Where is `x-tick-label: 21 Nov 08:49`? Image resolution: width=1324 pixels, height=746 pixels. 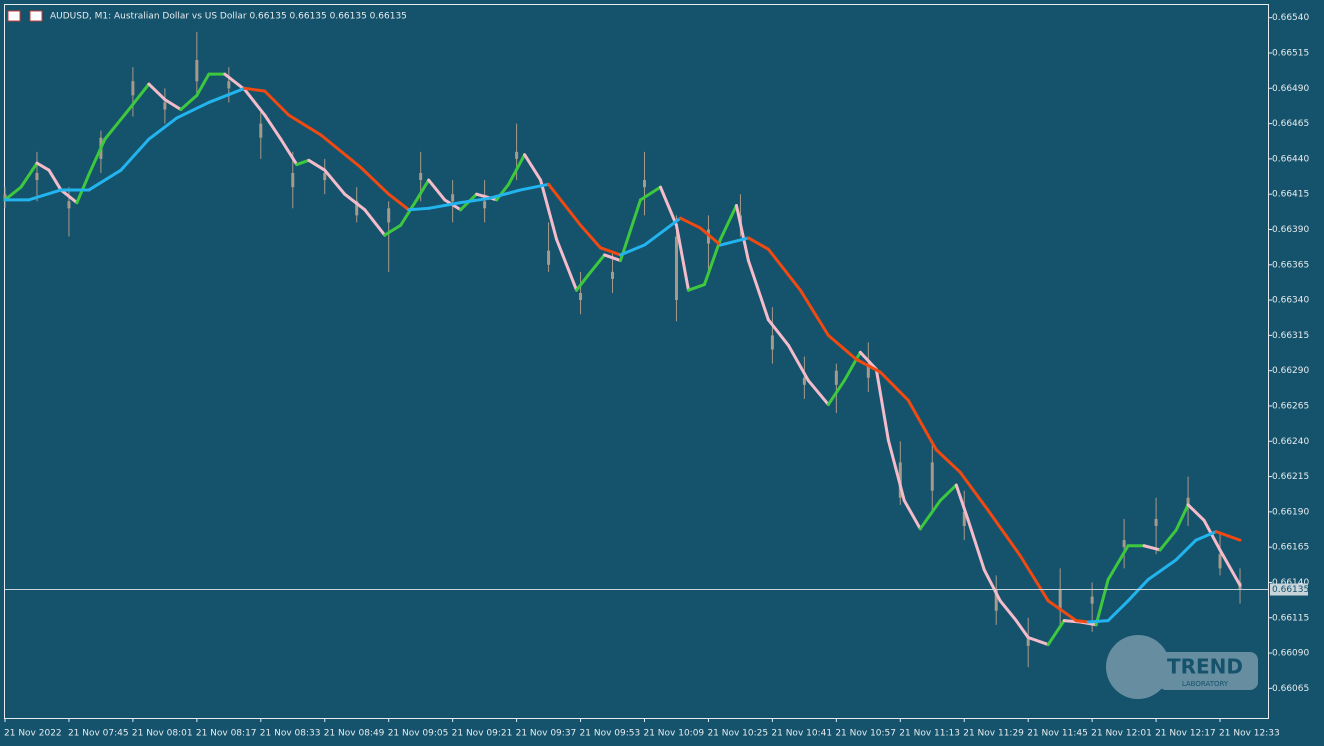
x-tick-label: 21 Nov 08:49 is located at coordinates (354, 734).